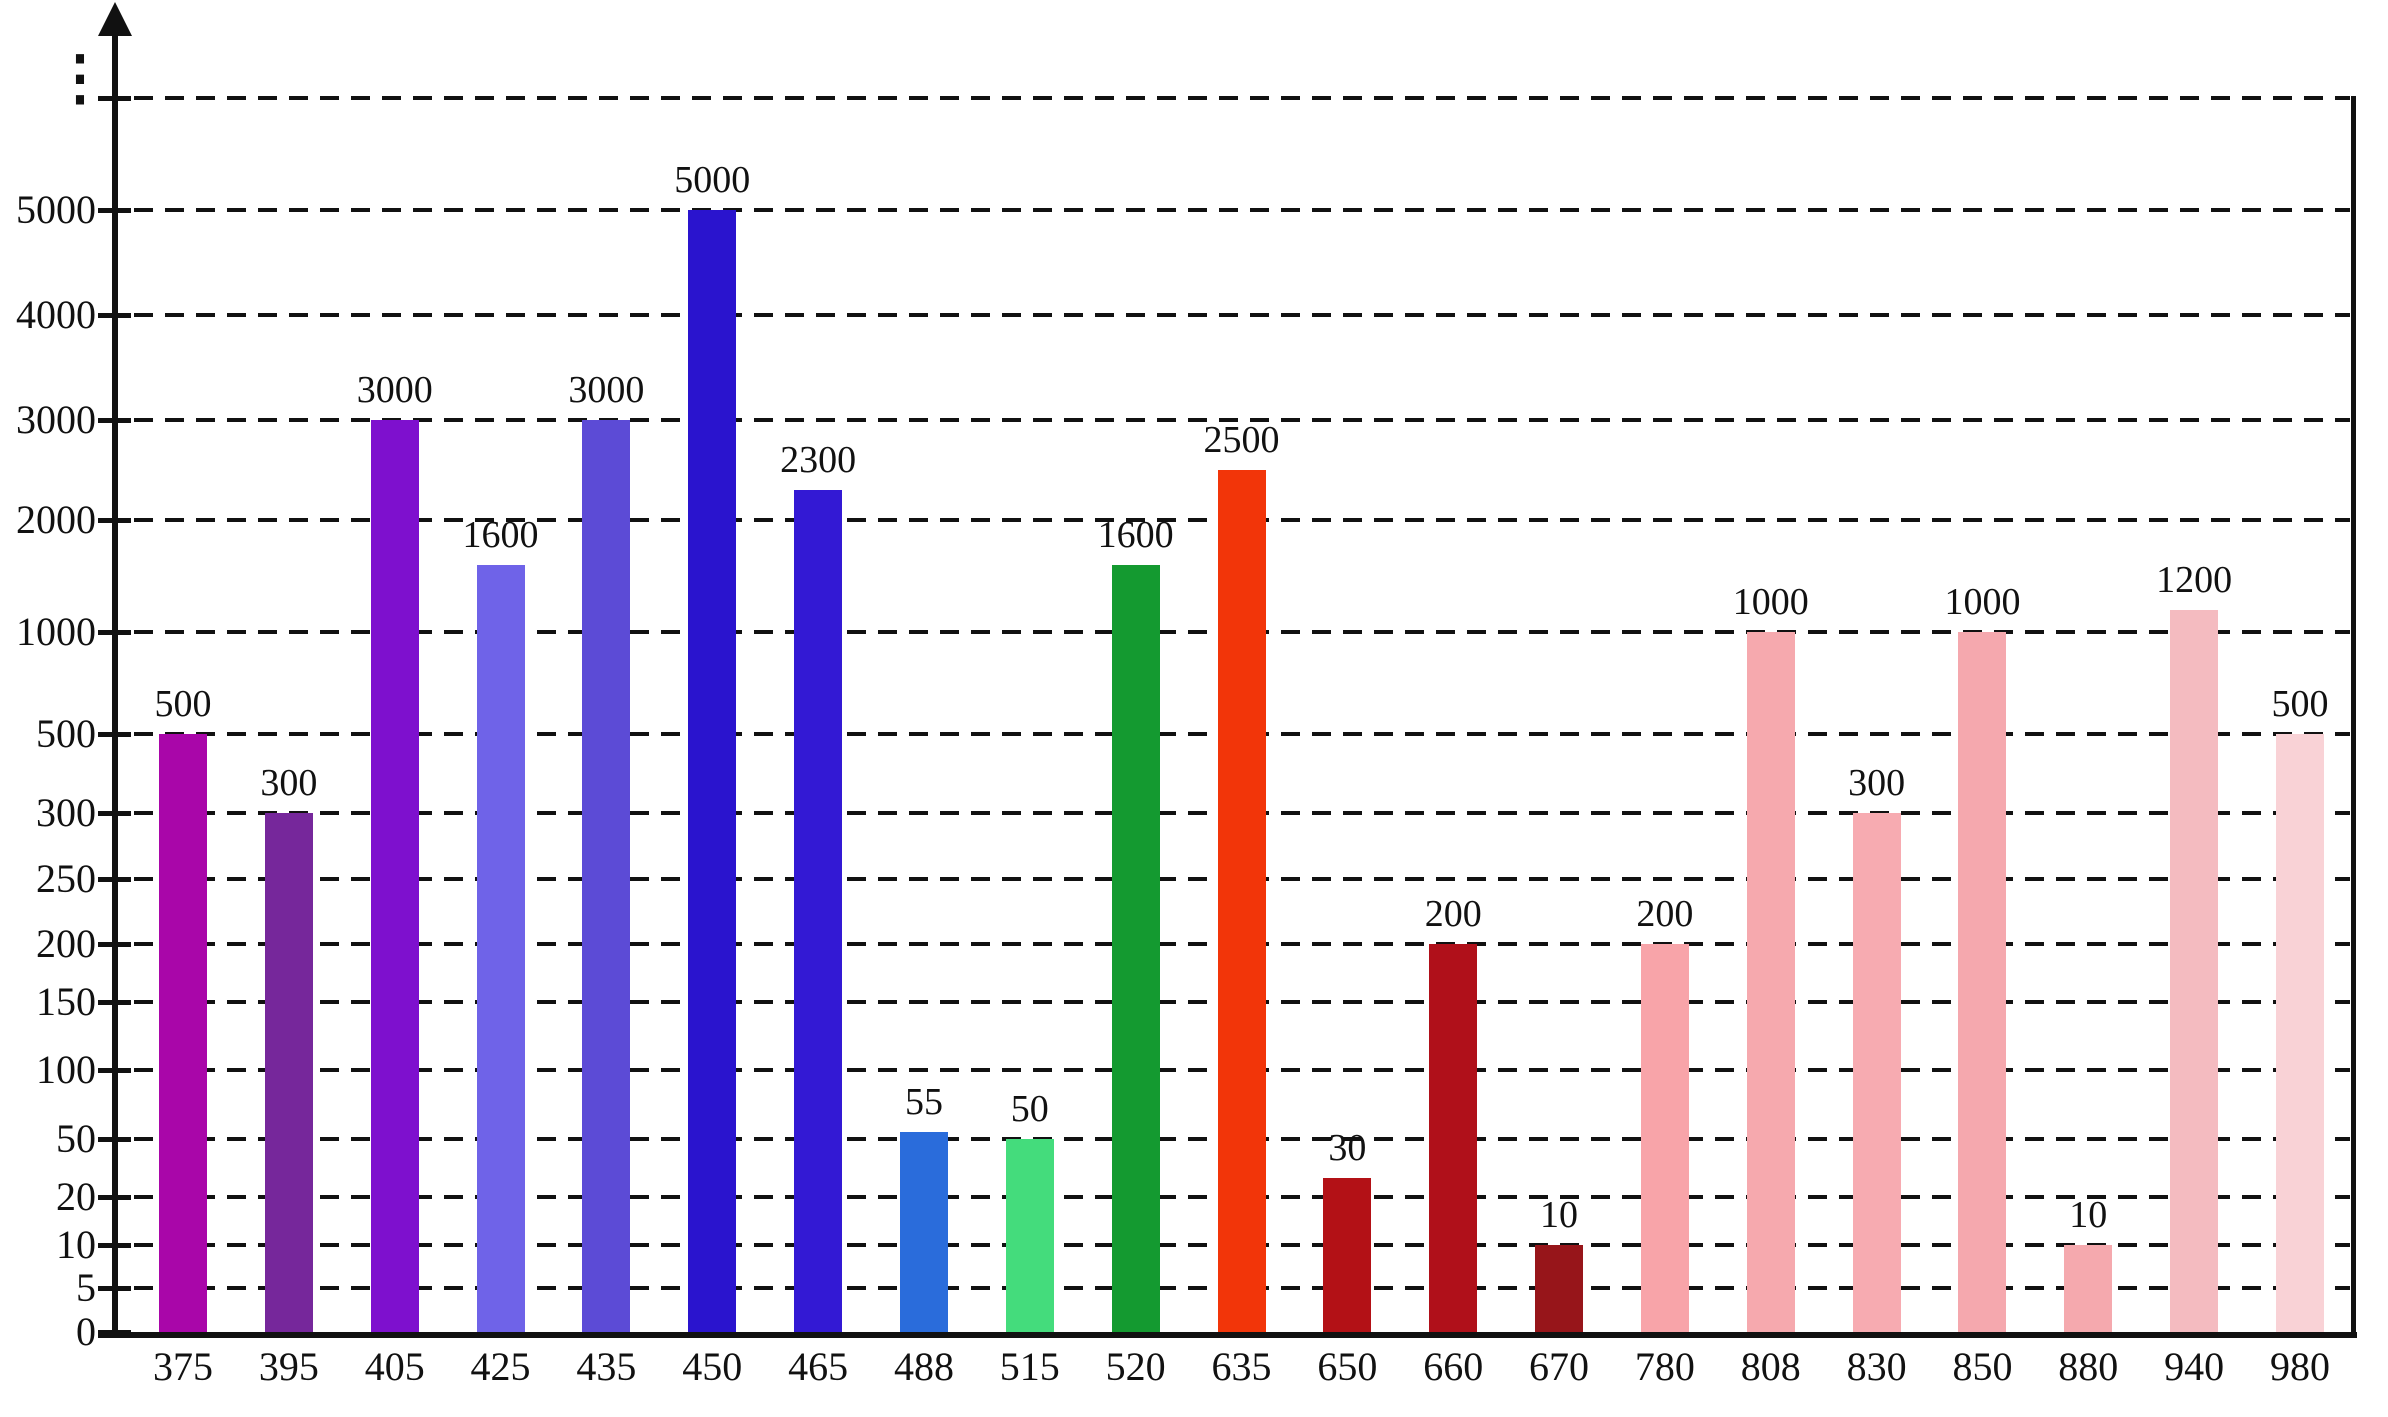 The image size is (2388, 1417). What do you see at coordinates (1347, 1254) in the screenshot?
I see `bar-650nm` at bounding box center [1347, 1254].